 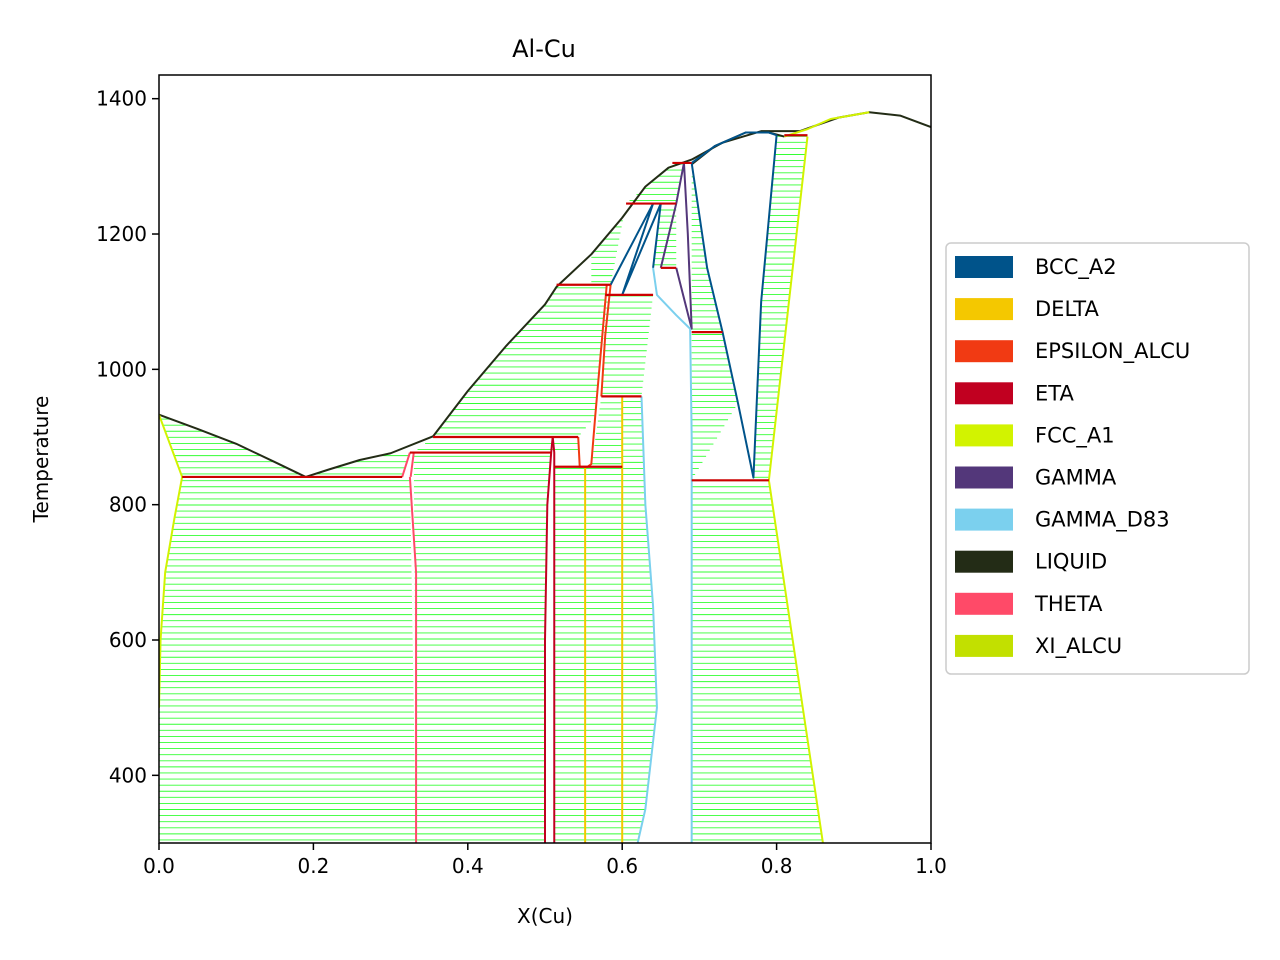 I want to click on y-axis-label: Temperature, so click(x=41, y=460).